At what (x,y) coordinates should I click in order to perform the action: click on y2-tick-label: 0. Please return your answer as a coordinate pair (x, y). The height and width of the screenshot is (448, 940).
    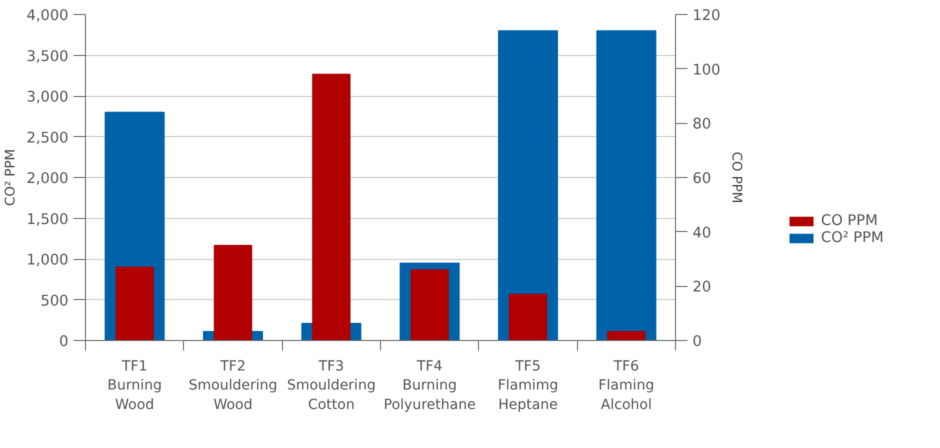
    Looking at the image, I should click on (697, 341).